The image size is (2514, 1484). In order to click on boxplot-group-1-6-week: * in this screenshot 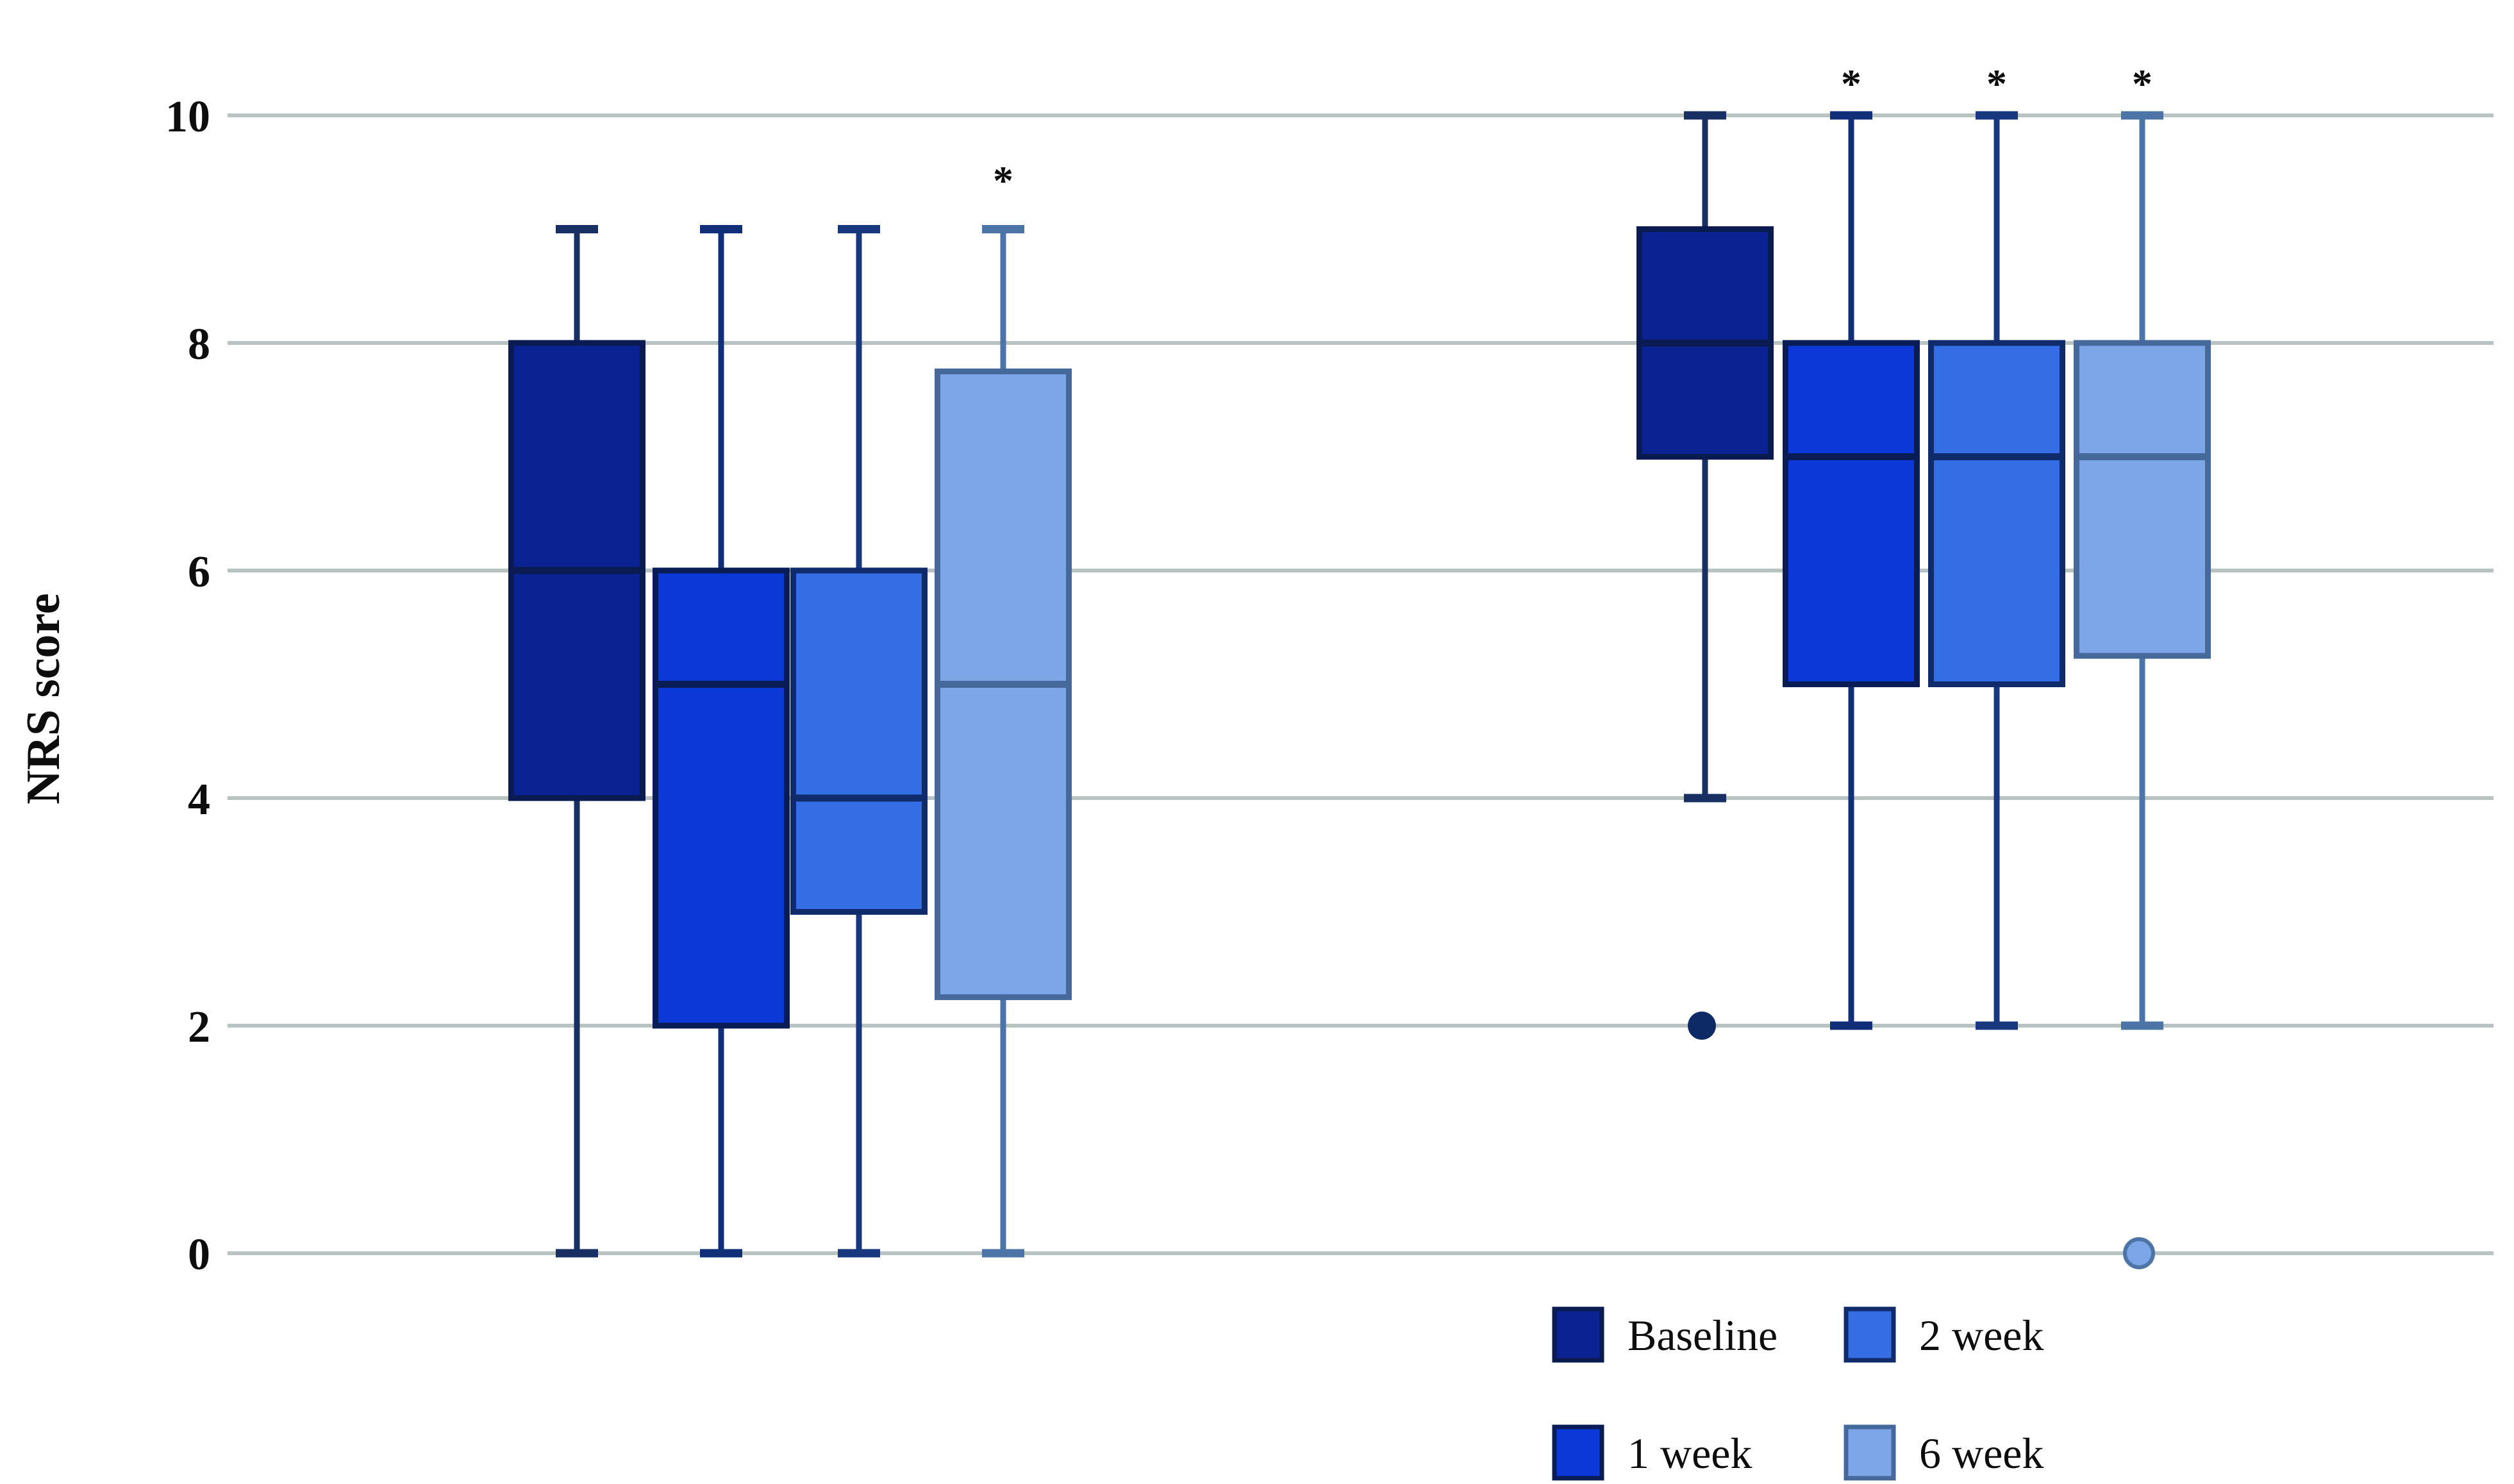, I will do `click(1003, 708)`.